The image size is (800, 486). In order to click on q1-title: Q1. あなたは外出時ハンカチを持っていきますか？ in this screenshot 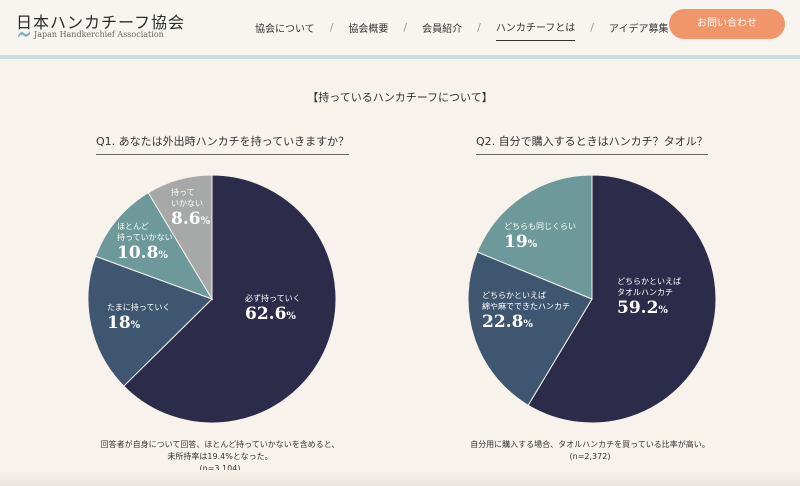, I will do `click(223, 144)`.